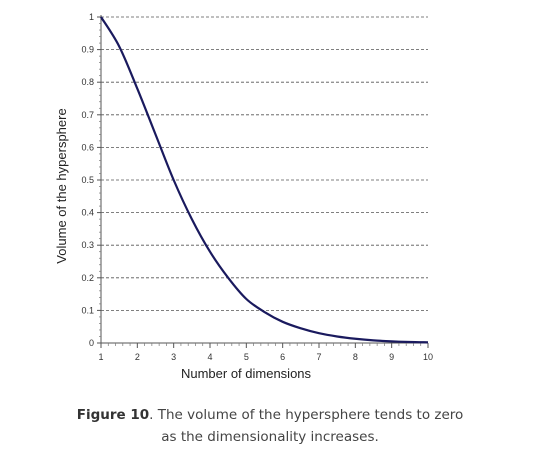  I want to click on y-tick-label-9: 0.9, so click(87, 50).